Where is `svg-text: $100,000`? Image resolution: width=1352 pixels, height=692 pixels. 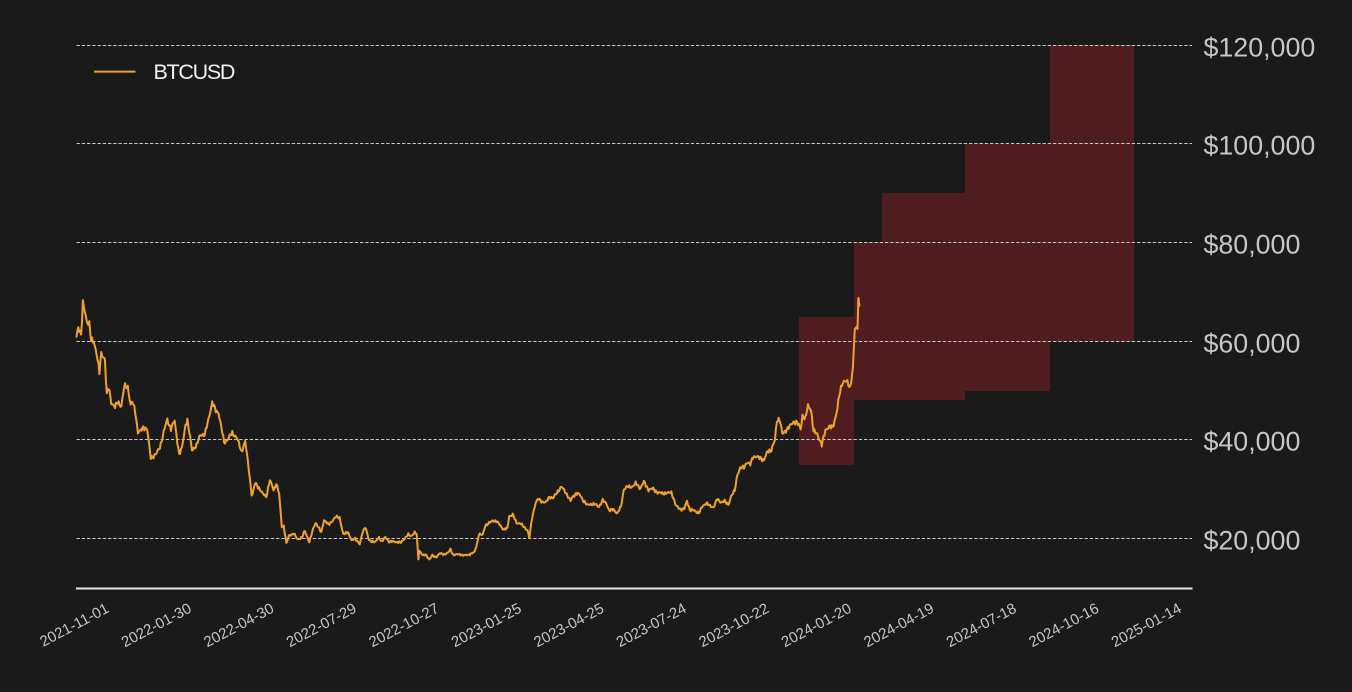
svg-text: $100,000 is located at coordinates (1260, 146).